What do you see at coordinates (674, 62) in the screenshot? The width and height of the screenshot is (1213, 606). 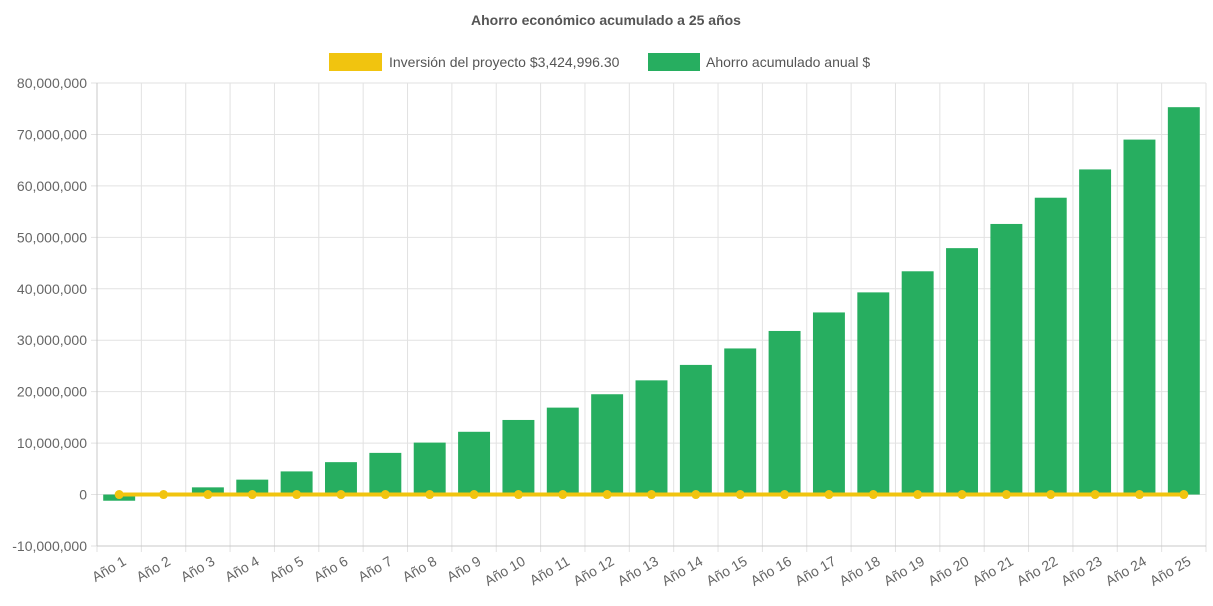 I see `legend-swatch-savings` at bounding box center [674, 62].